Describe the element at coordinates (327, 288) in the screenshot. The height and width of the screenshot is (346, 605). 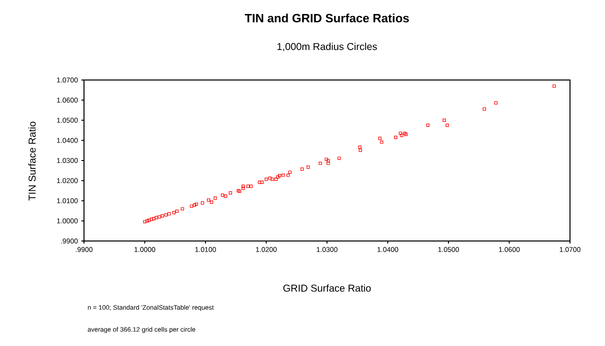
I see `x-axis-title: GRID Surface Ratio` at that location.